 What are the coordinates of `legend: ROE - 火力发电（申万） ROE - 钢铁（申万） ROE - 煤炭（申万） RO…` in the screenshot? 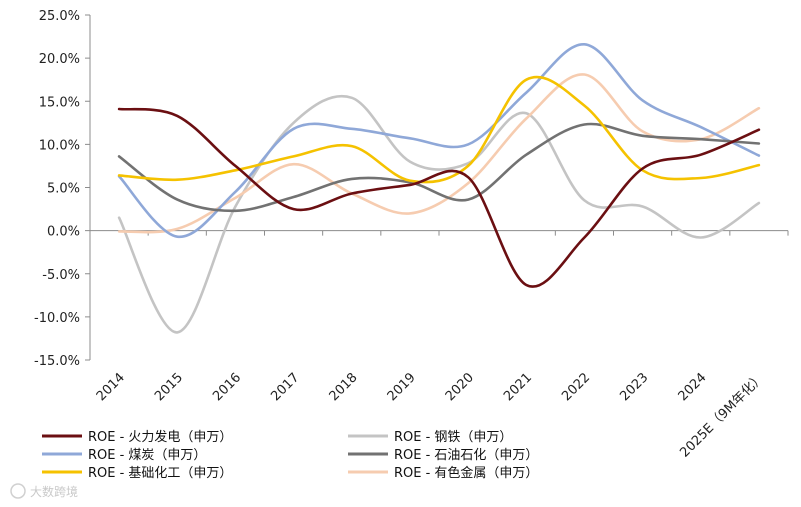 It's located at (290, 455).